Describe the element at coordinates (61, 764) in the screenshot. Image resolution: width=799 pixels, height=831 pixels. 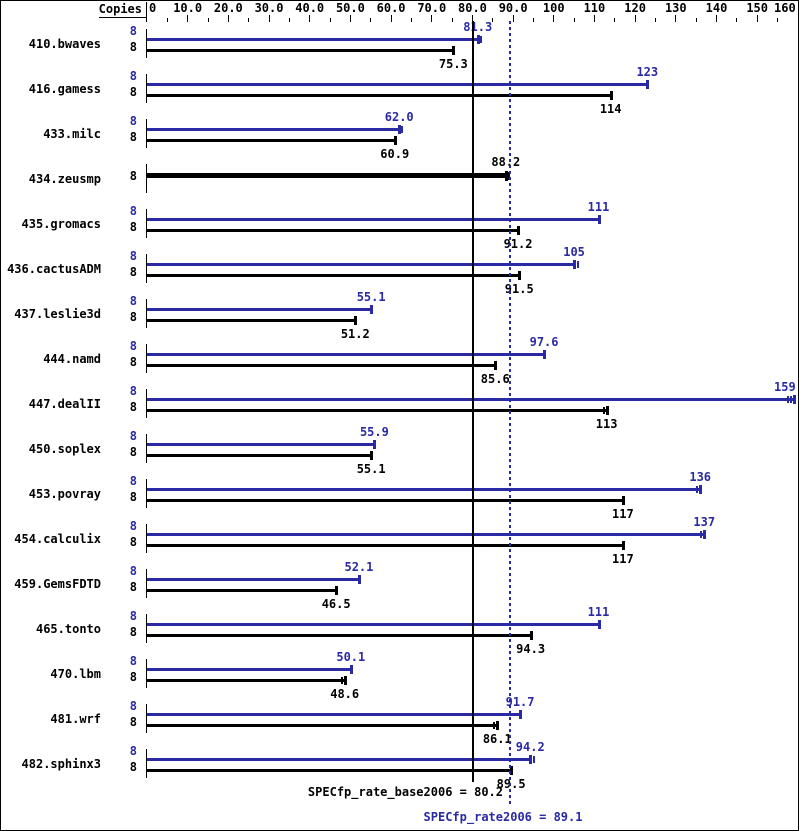
I see `benchmark-label: 482.sphinx3` at that location.